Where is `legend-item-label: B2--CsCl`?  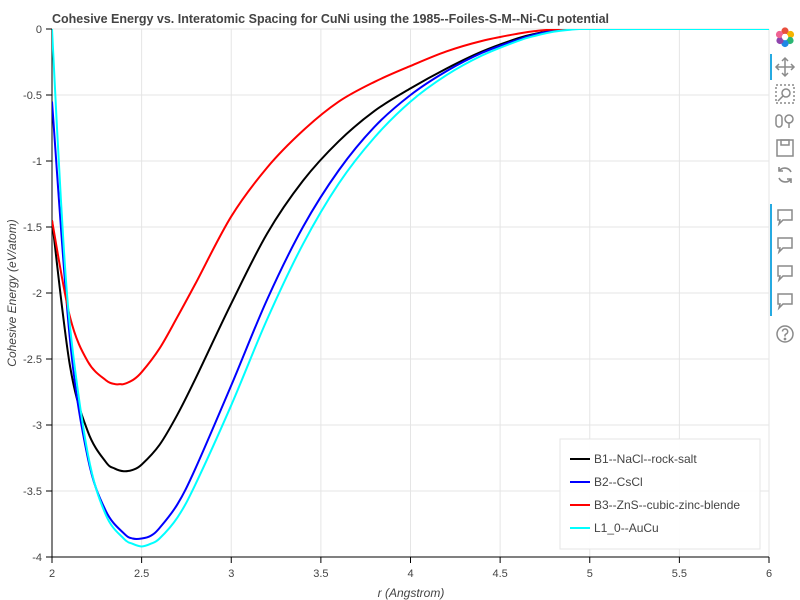
legend-item-label: B2--CsCl is located at coordinates (618, 482).